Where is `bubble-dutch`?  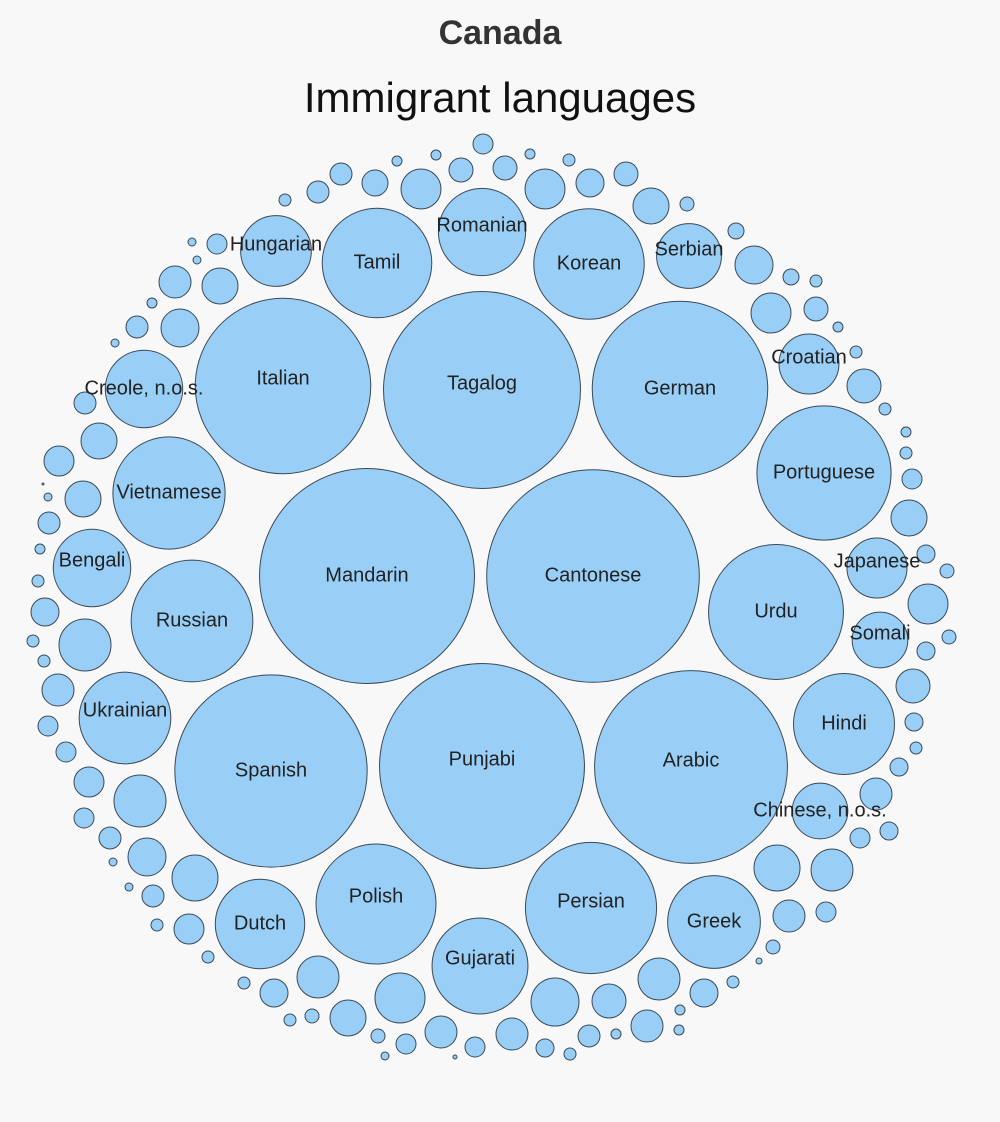
bubble-dutch is located at coordinates (260, 924).